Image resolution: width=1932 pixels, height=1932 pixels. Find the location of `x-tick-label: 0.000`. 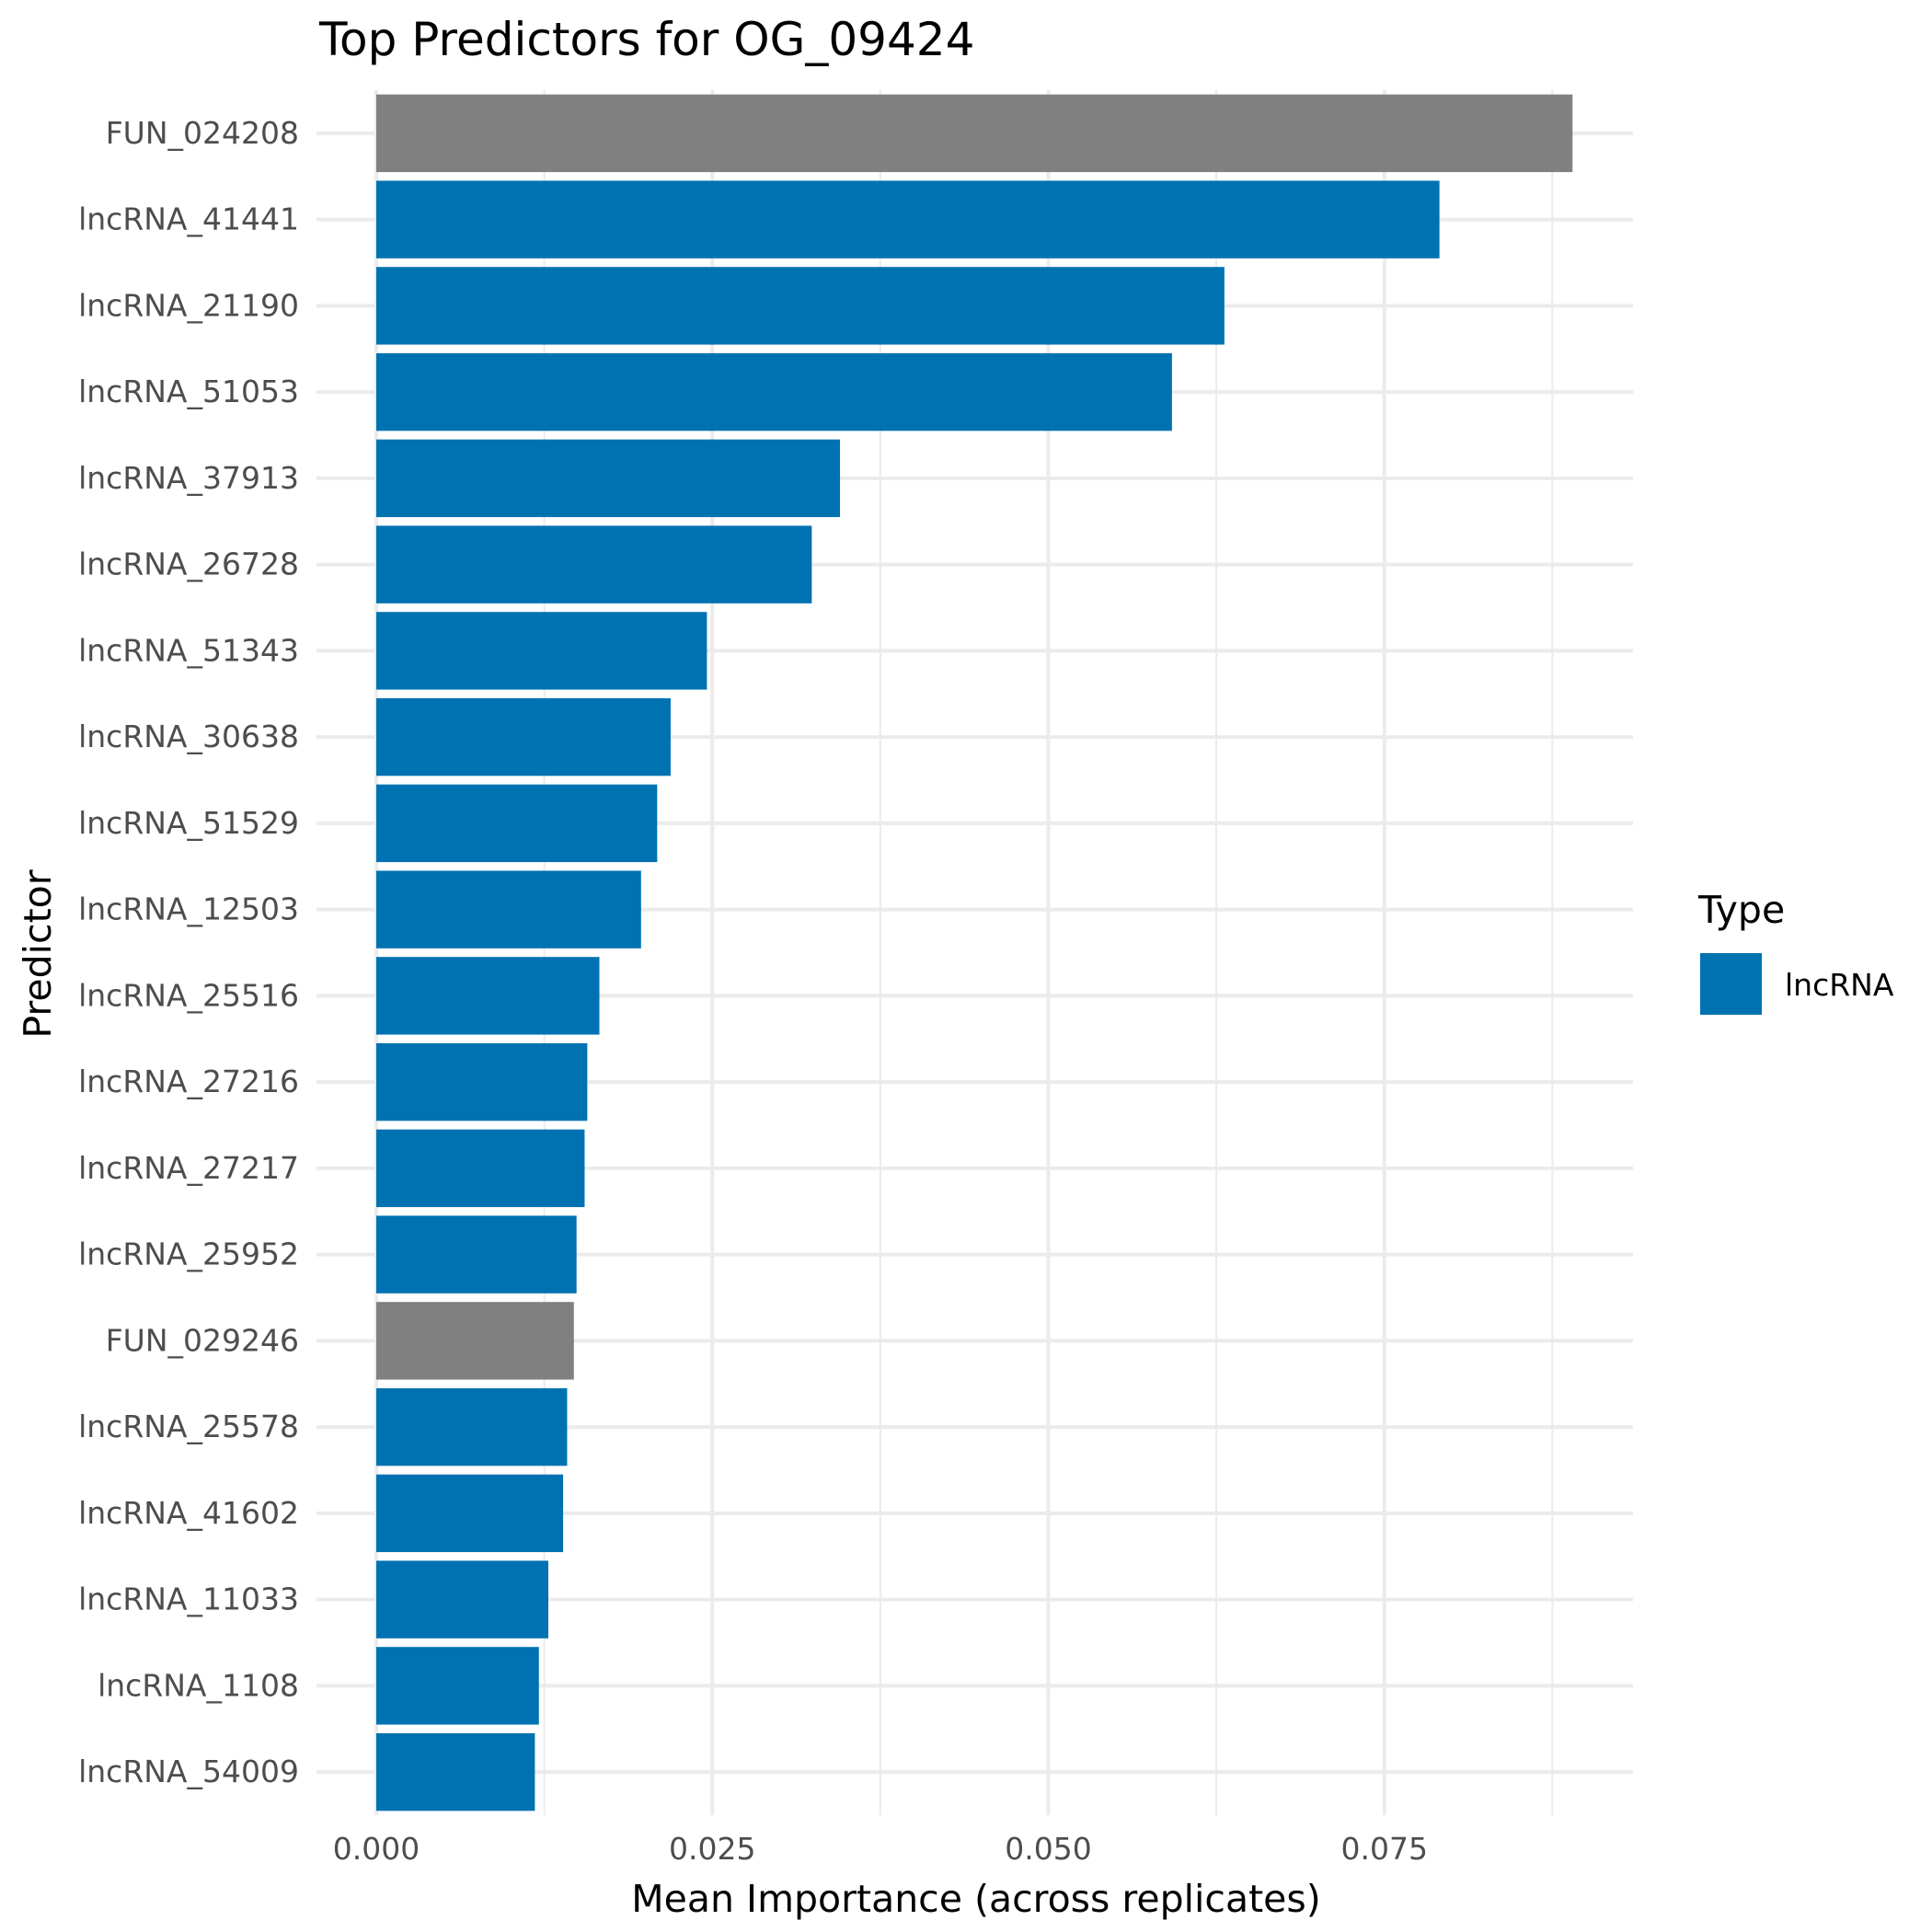

x-tick-label: 0.000 is located at coordinates (376, 1849).